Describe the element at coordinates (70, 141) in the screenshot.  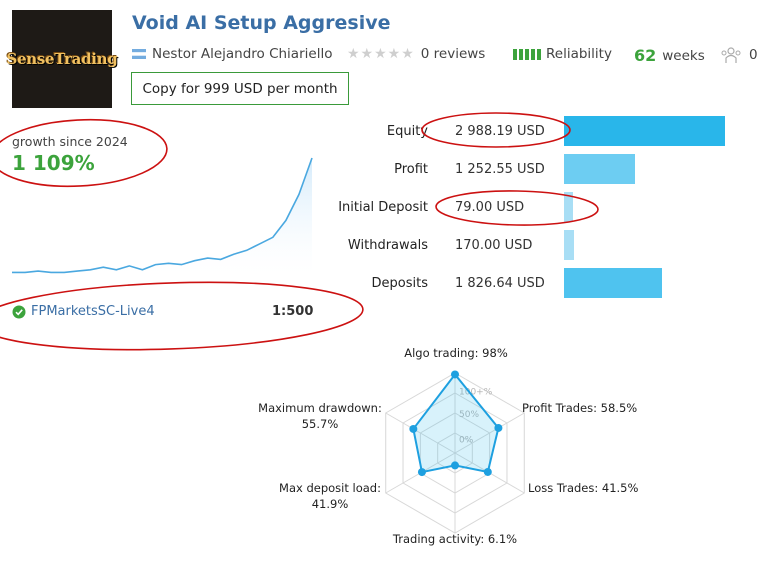
I see `growth-label: growth since 2024` at that location.